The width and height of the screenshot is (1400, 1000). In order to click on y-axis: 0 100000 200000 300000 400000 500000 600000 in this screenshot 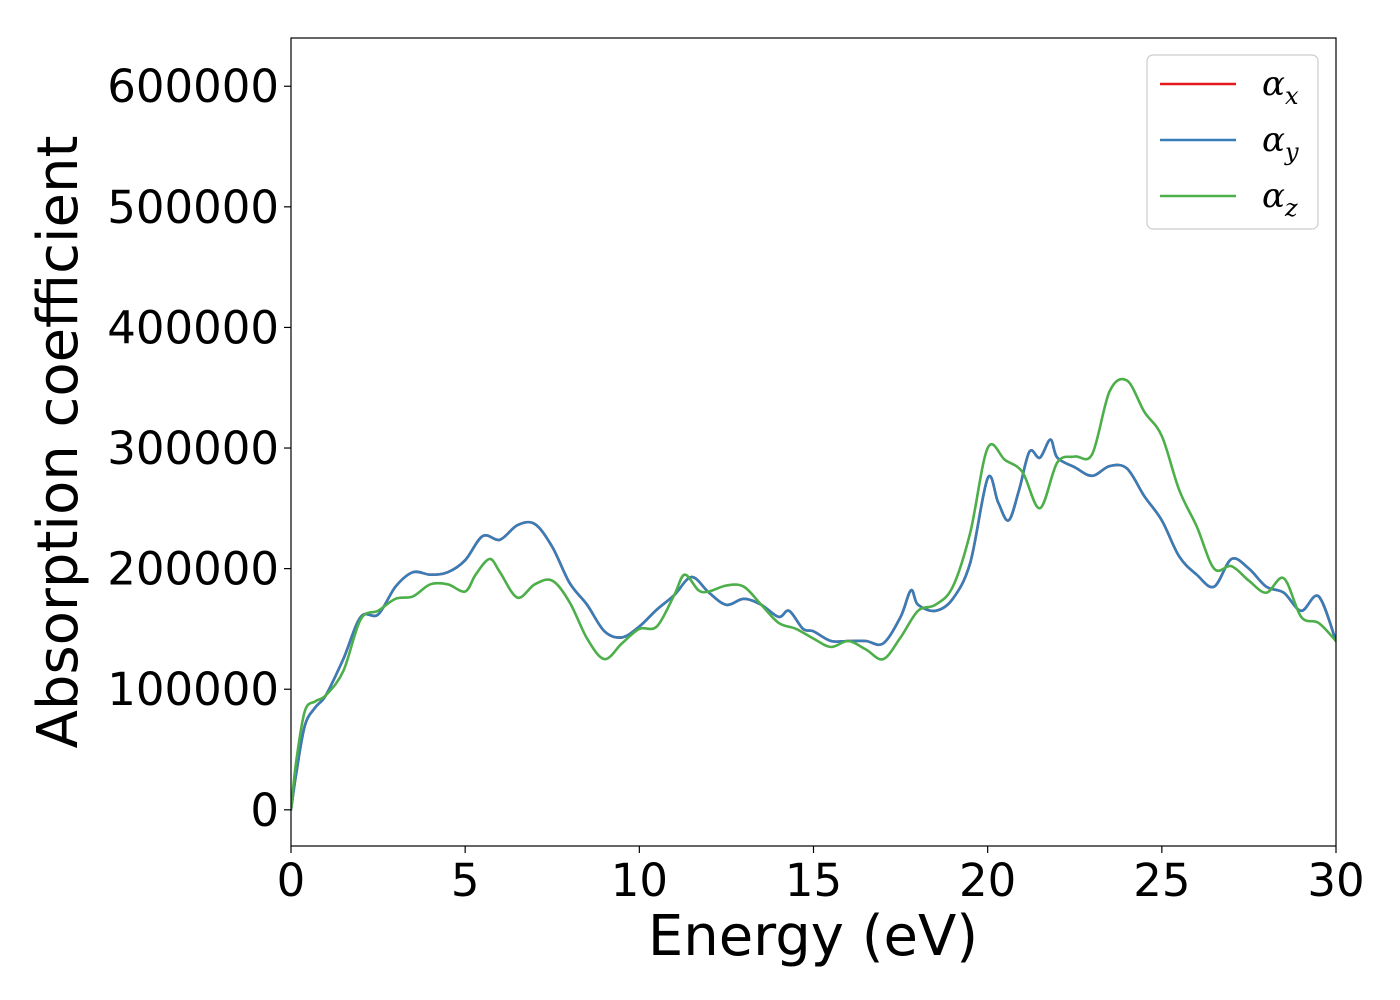, I will do `click(199, 448)`.